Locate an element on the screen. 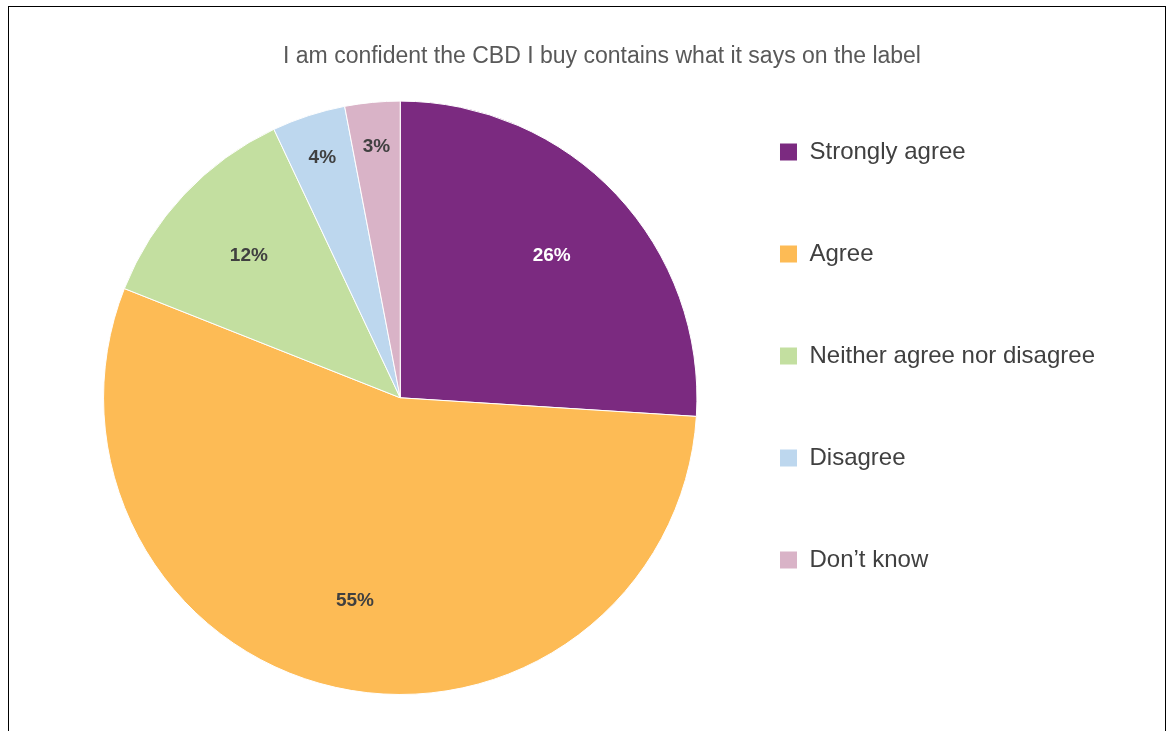 This screenshot has height=731, width=1167. chart-title: I am confident the CBD I buy contains what it says on the label is located at coordinates (602, 55).